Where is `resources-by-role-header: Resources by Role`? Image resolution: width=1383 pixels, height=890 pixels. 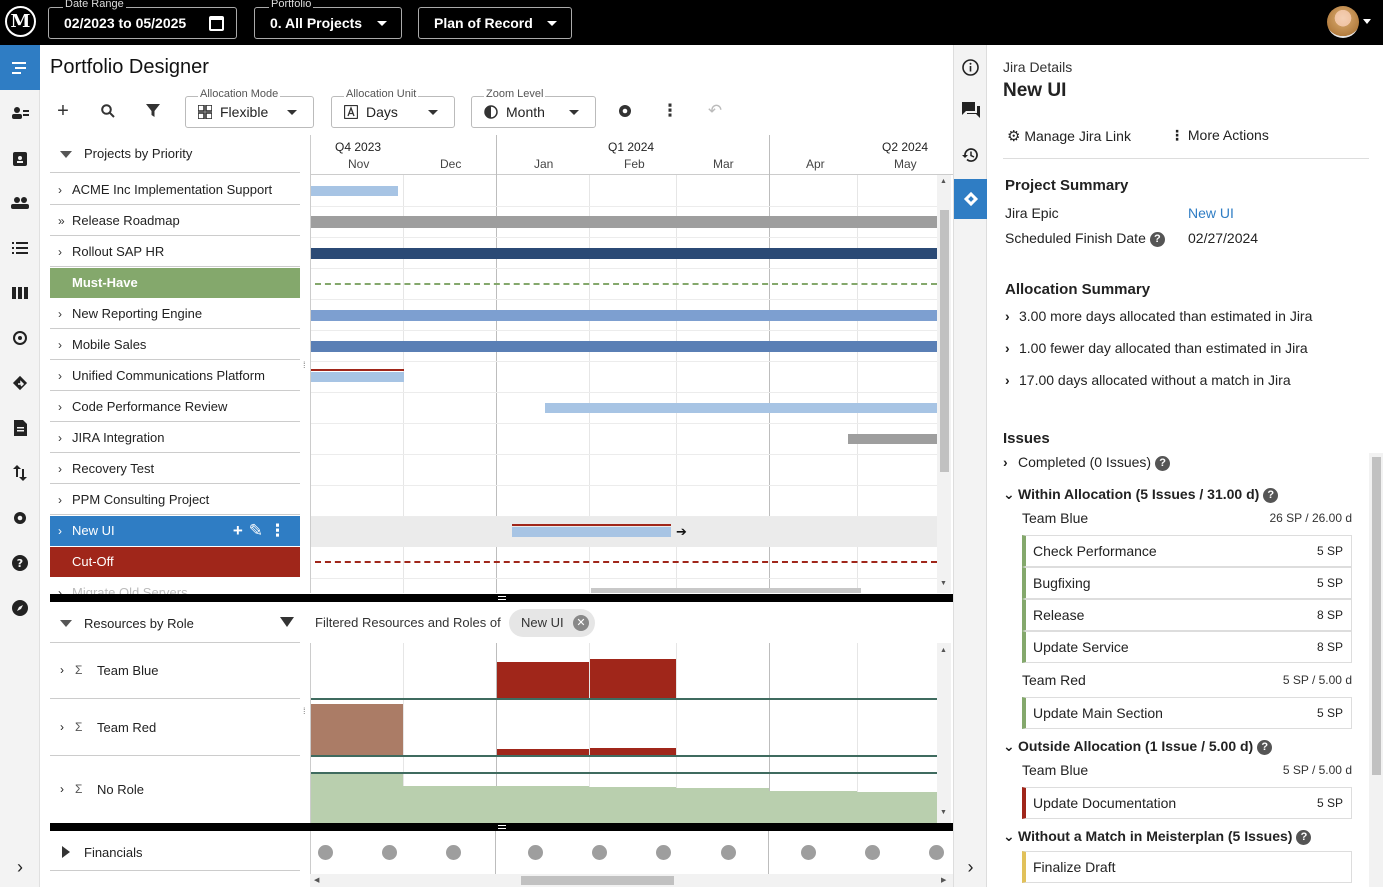
resources-by-role-header: Resources by Role is located at coordinates (175, 623).